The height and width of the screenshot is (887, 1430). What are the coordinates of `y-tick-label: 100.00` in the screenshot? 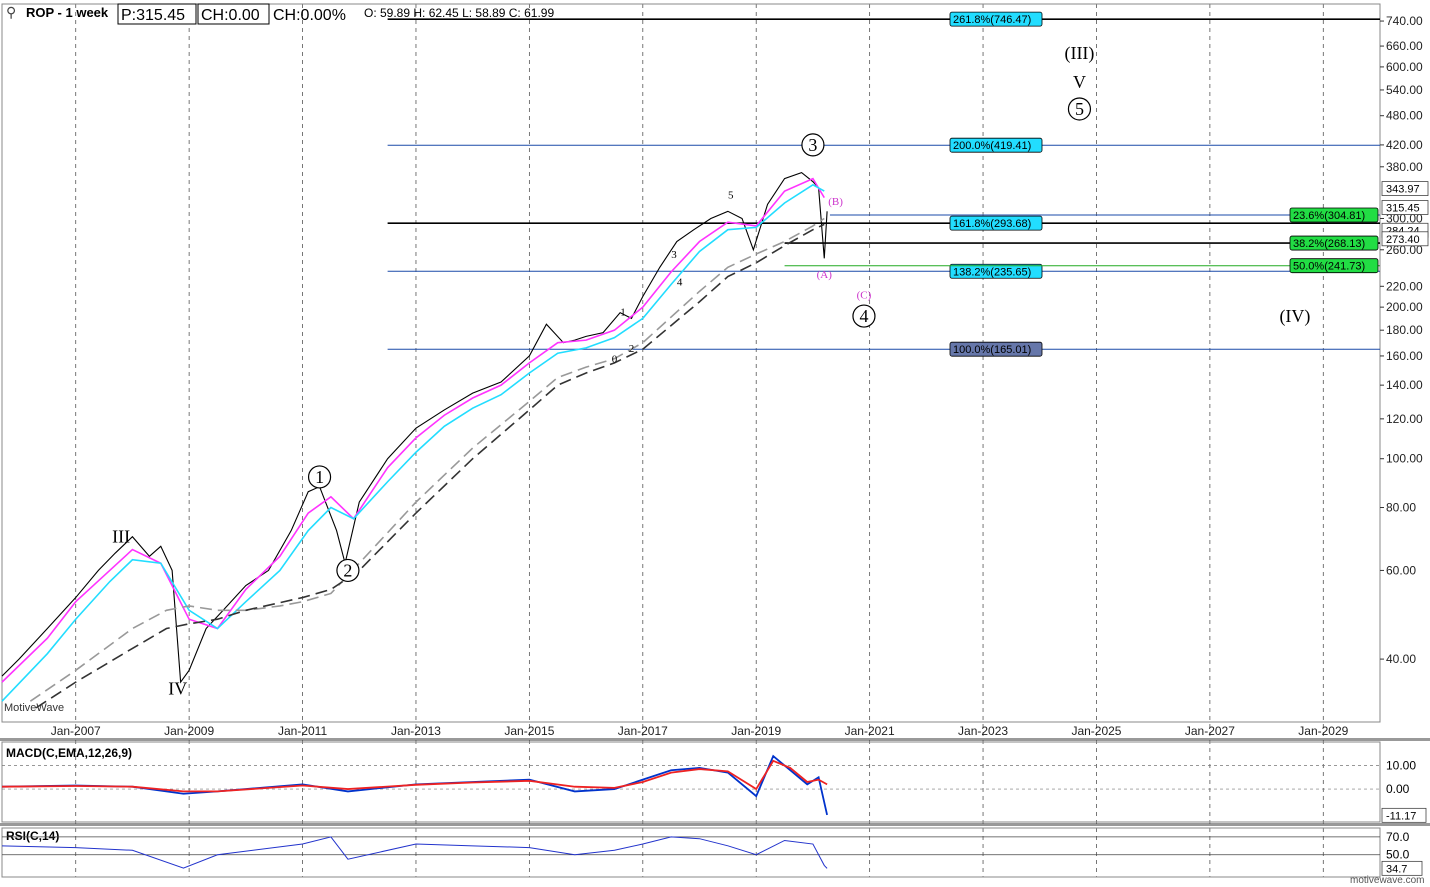 It's located at (1404, 459).